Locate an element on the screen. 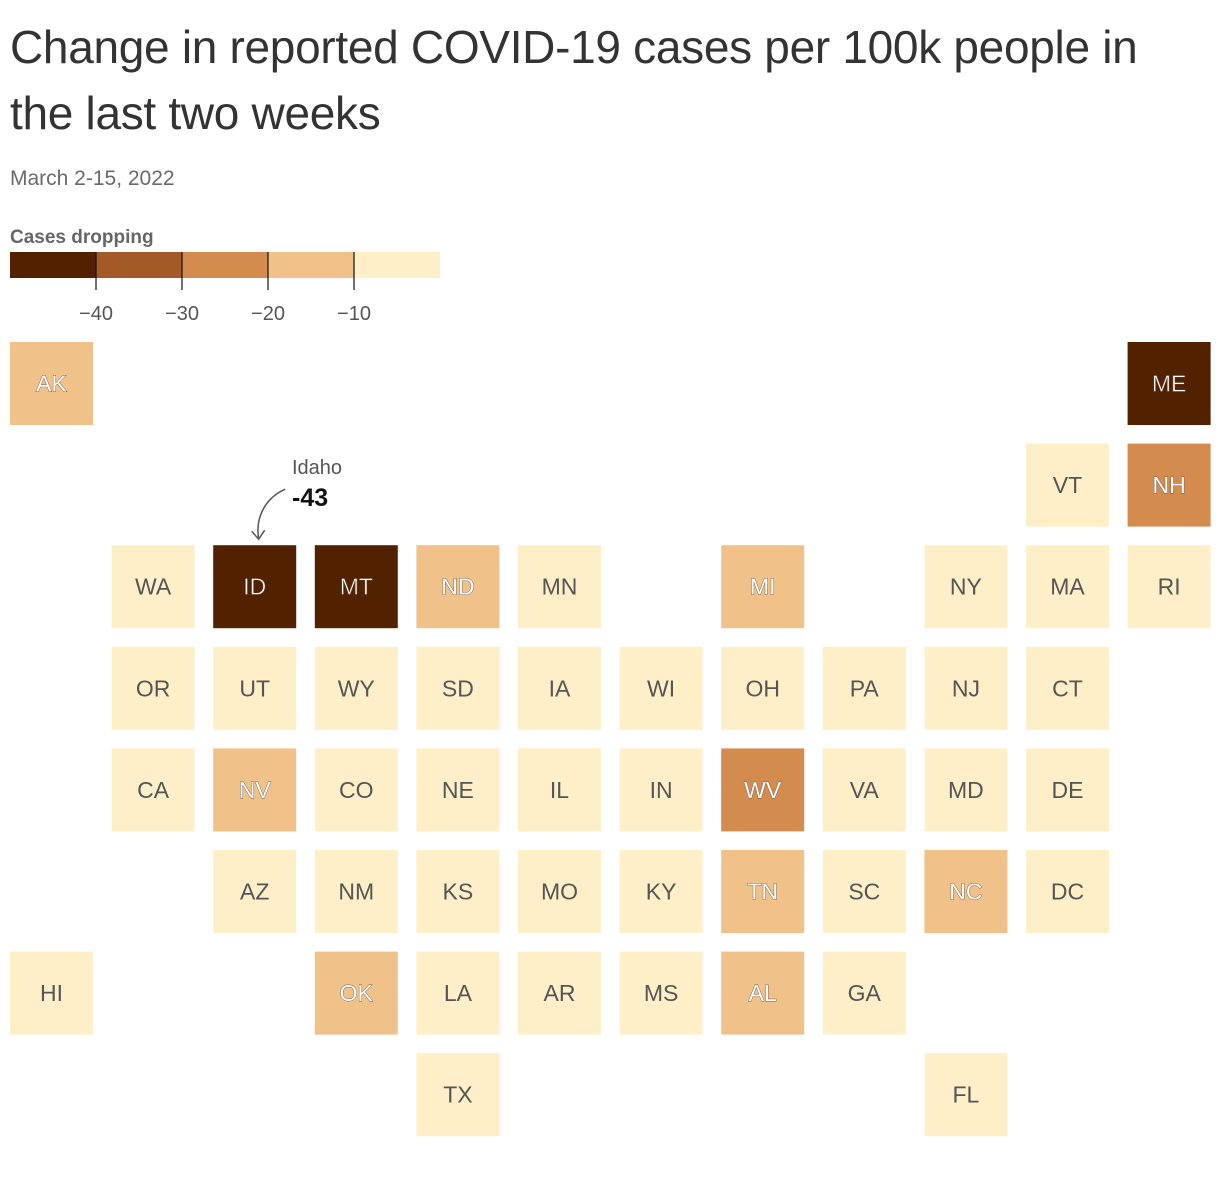  state-tile-me: ME is located at coordinates (1169, 383).